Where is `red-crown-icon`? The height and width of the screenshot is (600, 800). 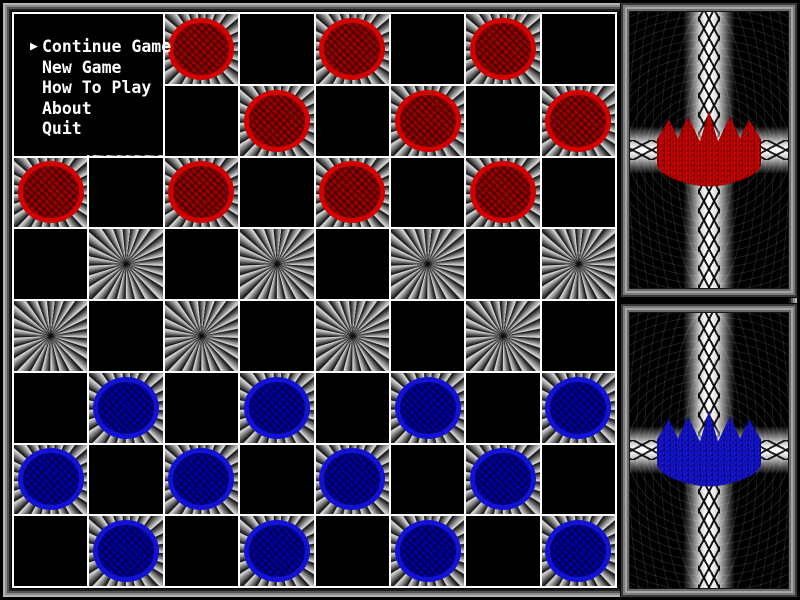
red-crown-icon is located at coordinates (709, 148).